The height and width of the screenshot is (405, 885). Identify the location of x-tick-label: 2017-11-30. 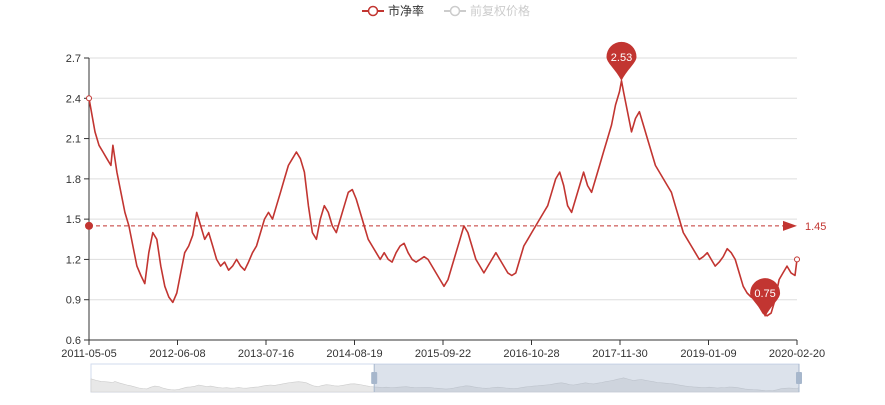
(619, 354).